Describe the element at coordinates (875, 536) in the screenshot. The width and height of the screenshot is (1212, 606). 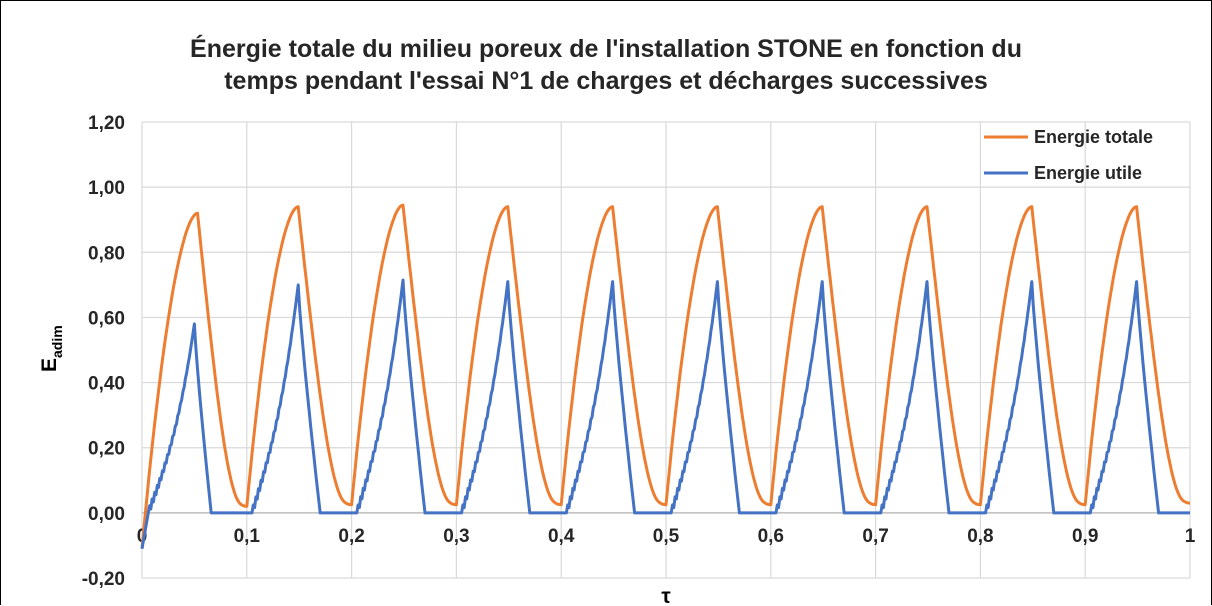
I see `x-tick-label: 0,7` at that location.